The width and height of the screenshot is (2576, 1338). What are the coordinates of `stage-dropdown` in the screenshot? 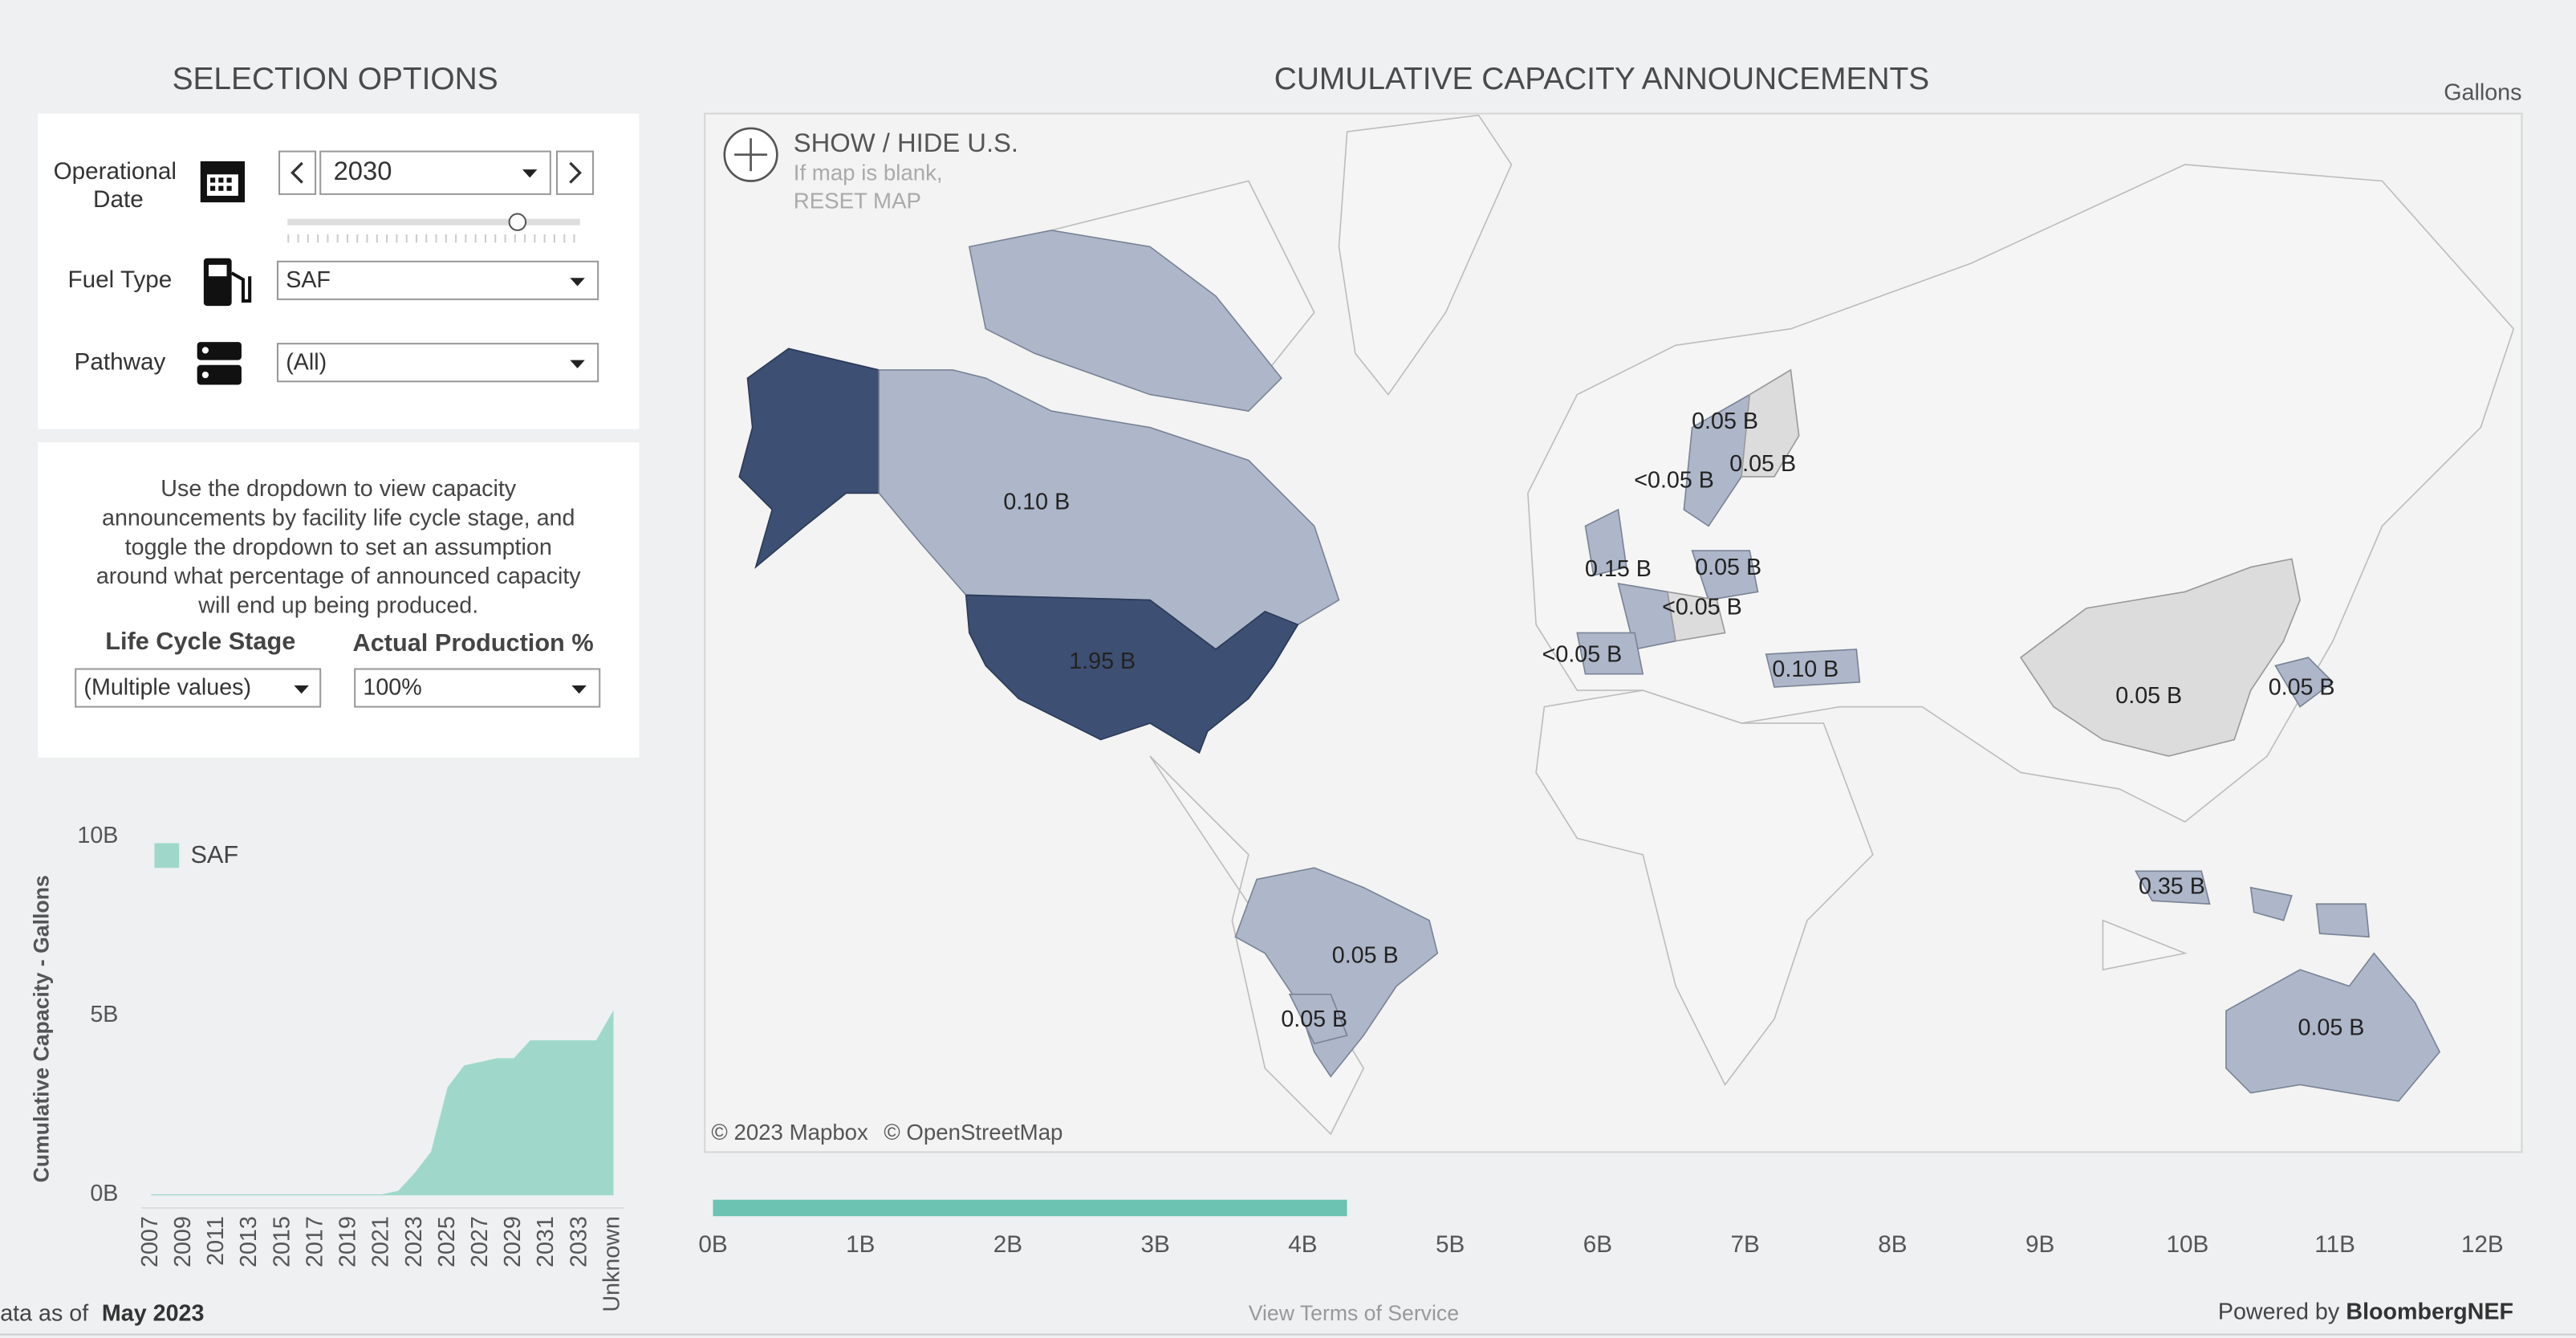 It's located at (198, 688).